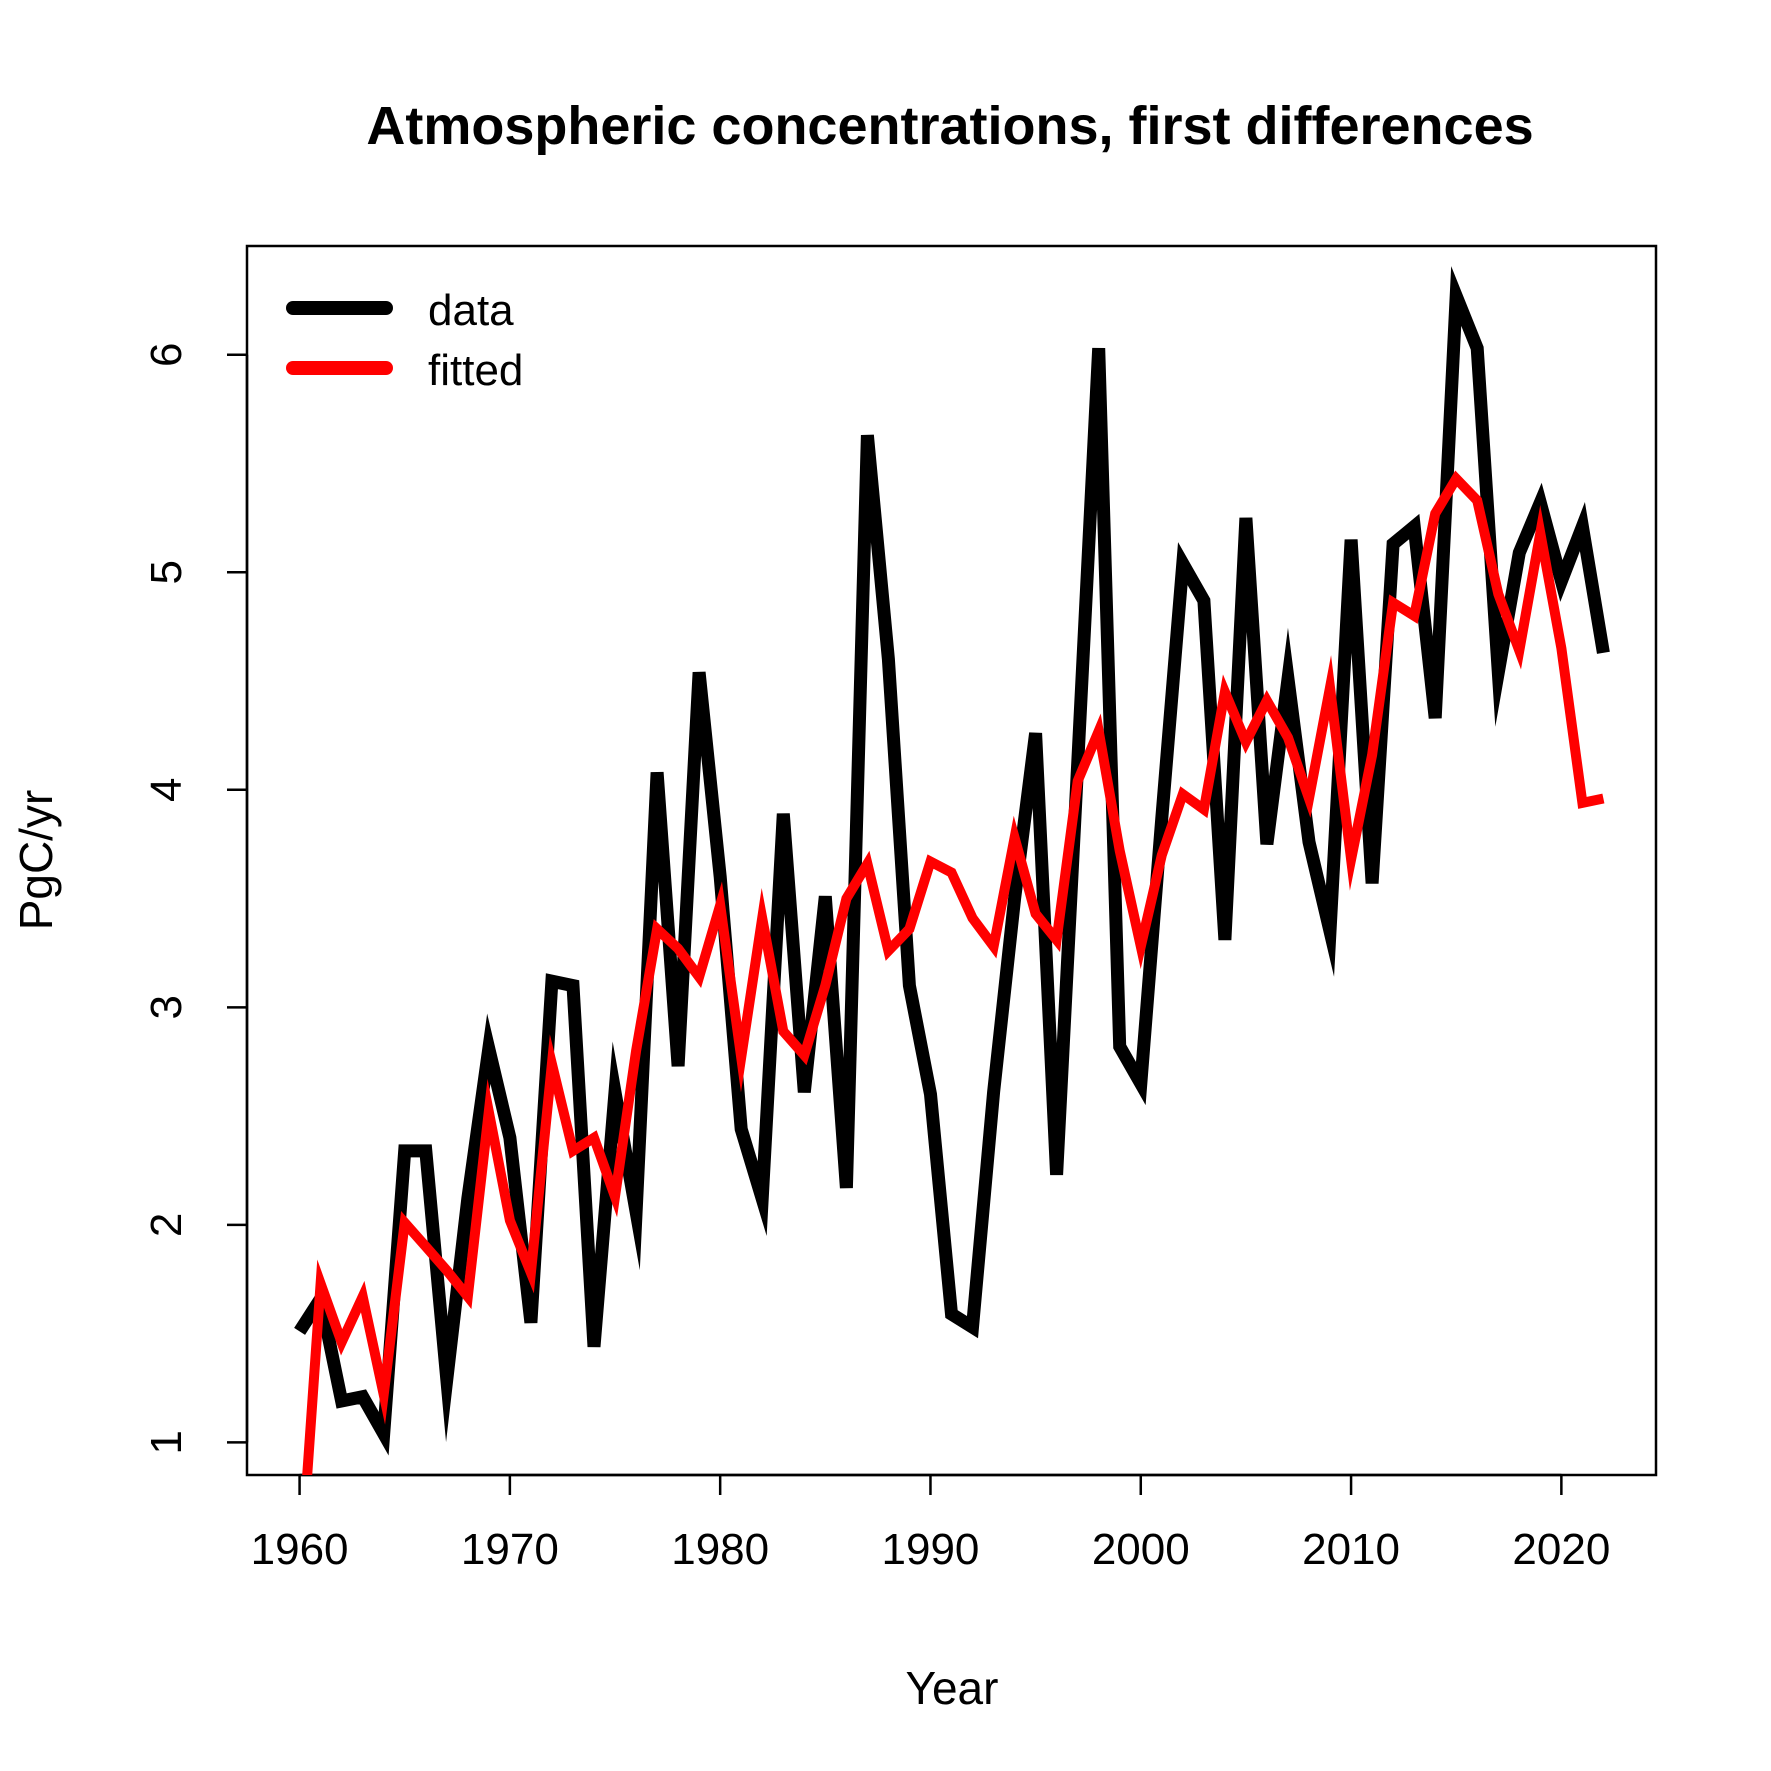 The width and height of the screenshot is (1771, 1771). I want to click on legend: data fitted, so click(404, 340).